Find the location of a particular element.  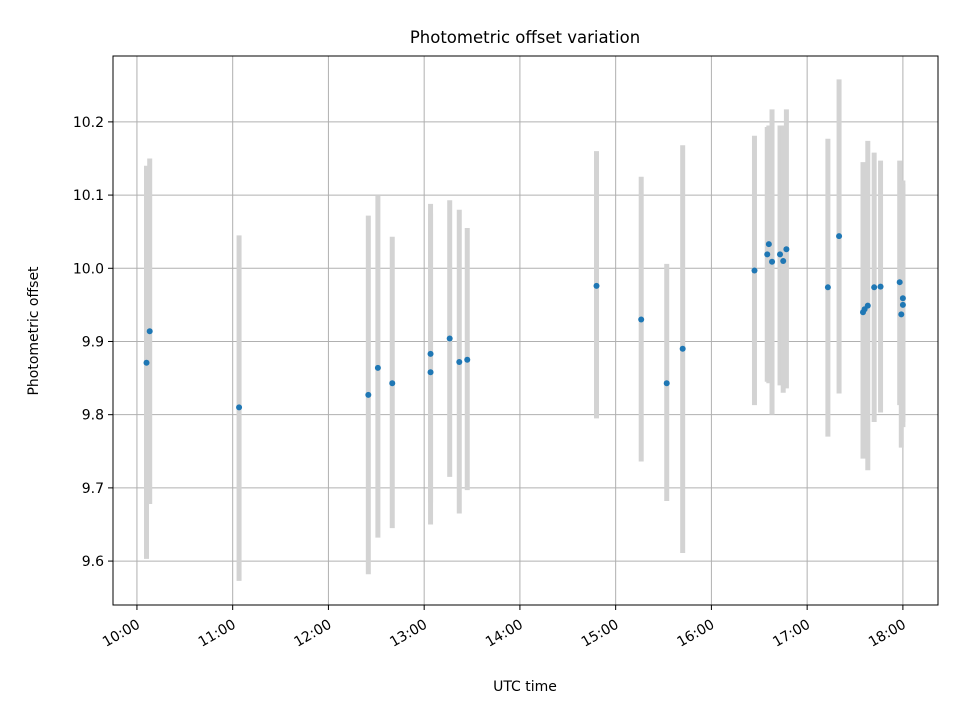

y-tick-label: 9.8 is located at coordinates (93, 416).